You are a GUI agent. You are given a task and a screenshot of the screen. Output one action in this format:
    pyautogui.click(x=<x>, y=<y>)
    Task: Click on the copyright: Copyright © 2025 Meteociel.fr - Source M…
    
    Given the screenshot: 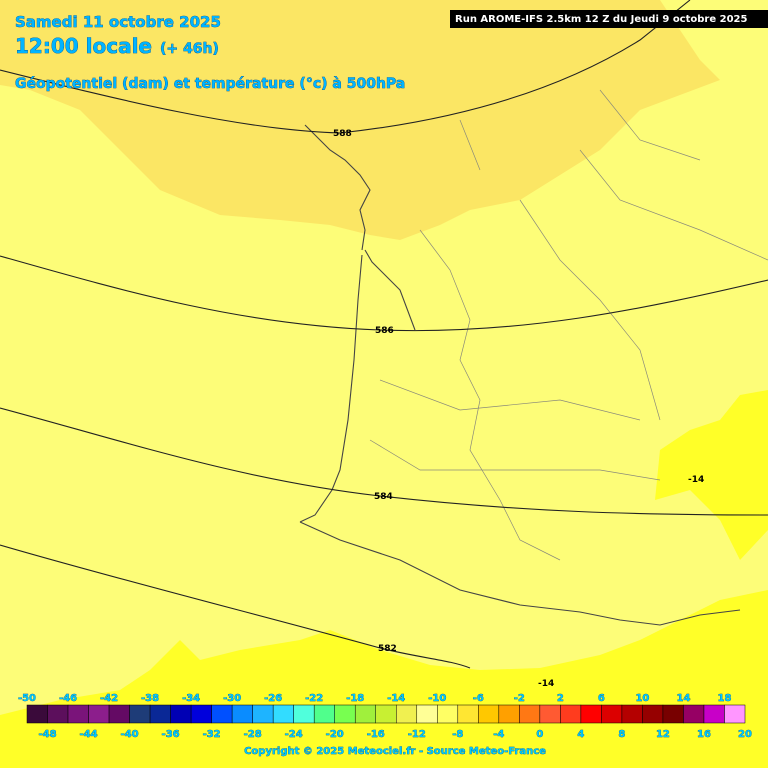 What is the action you would take?
    pyautogui.click(x=395, y=751)
    